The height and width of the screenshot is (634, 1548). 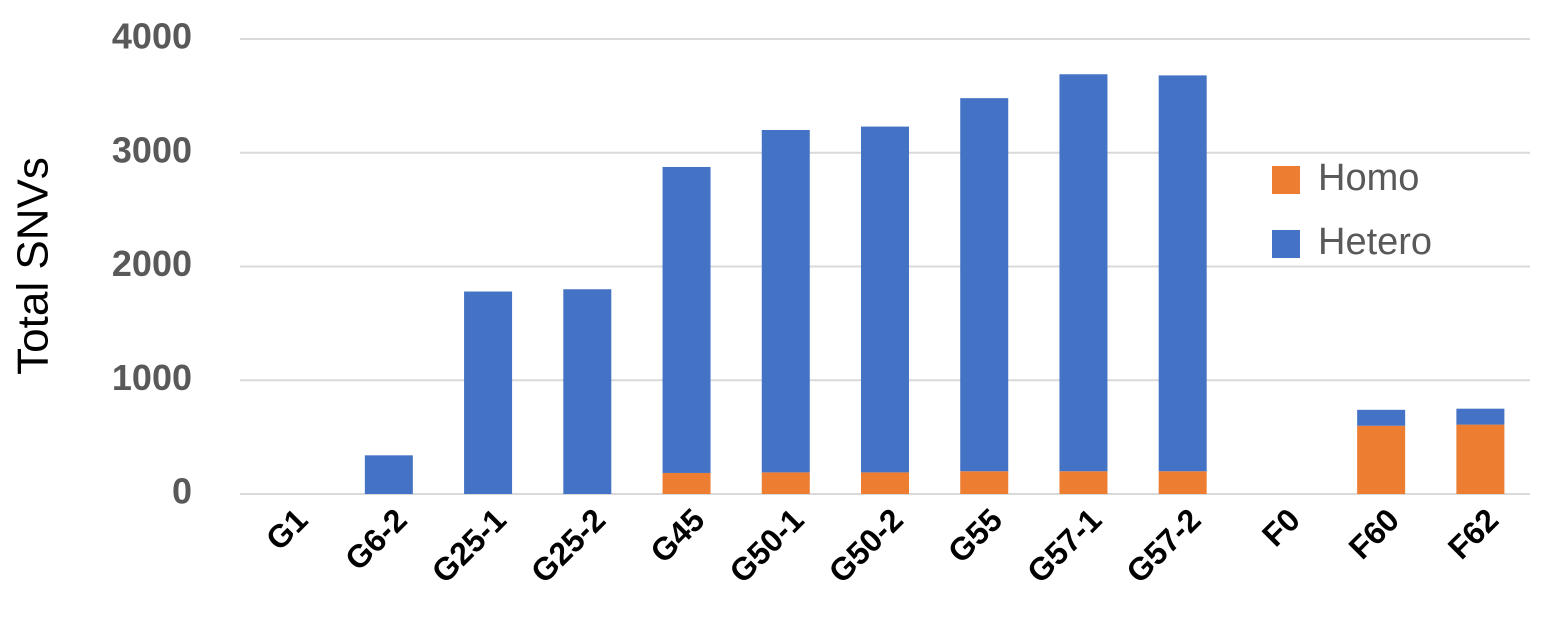 I want to click on x-tick-label: F62, so click(x=1473, y=533).